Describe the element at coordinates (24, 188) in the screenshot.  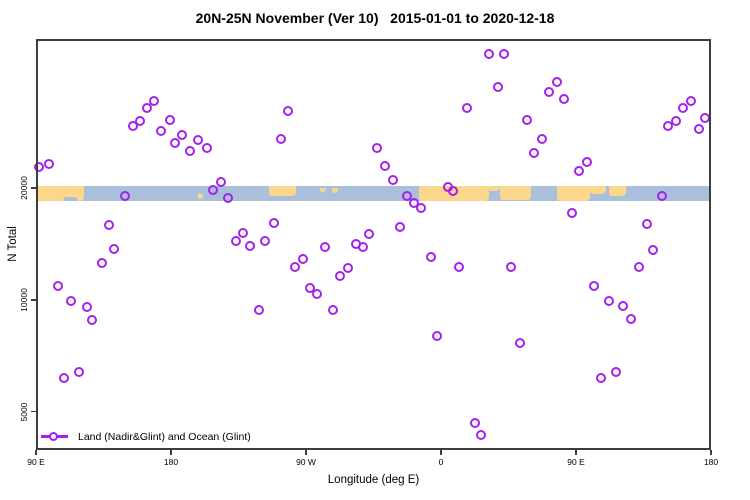
I see `y-tick-label: 20000` at that location.